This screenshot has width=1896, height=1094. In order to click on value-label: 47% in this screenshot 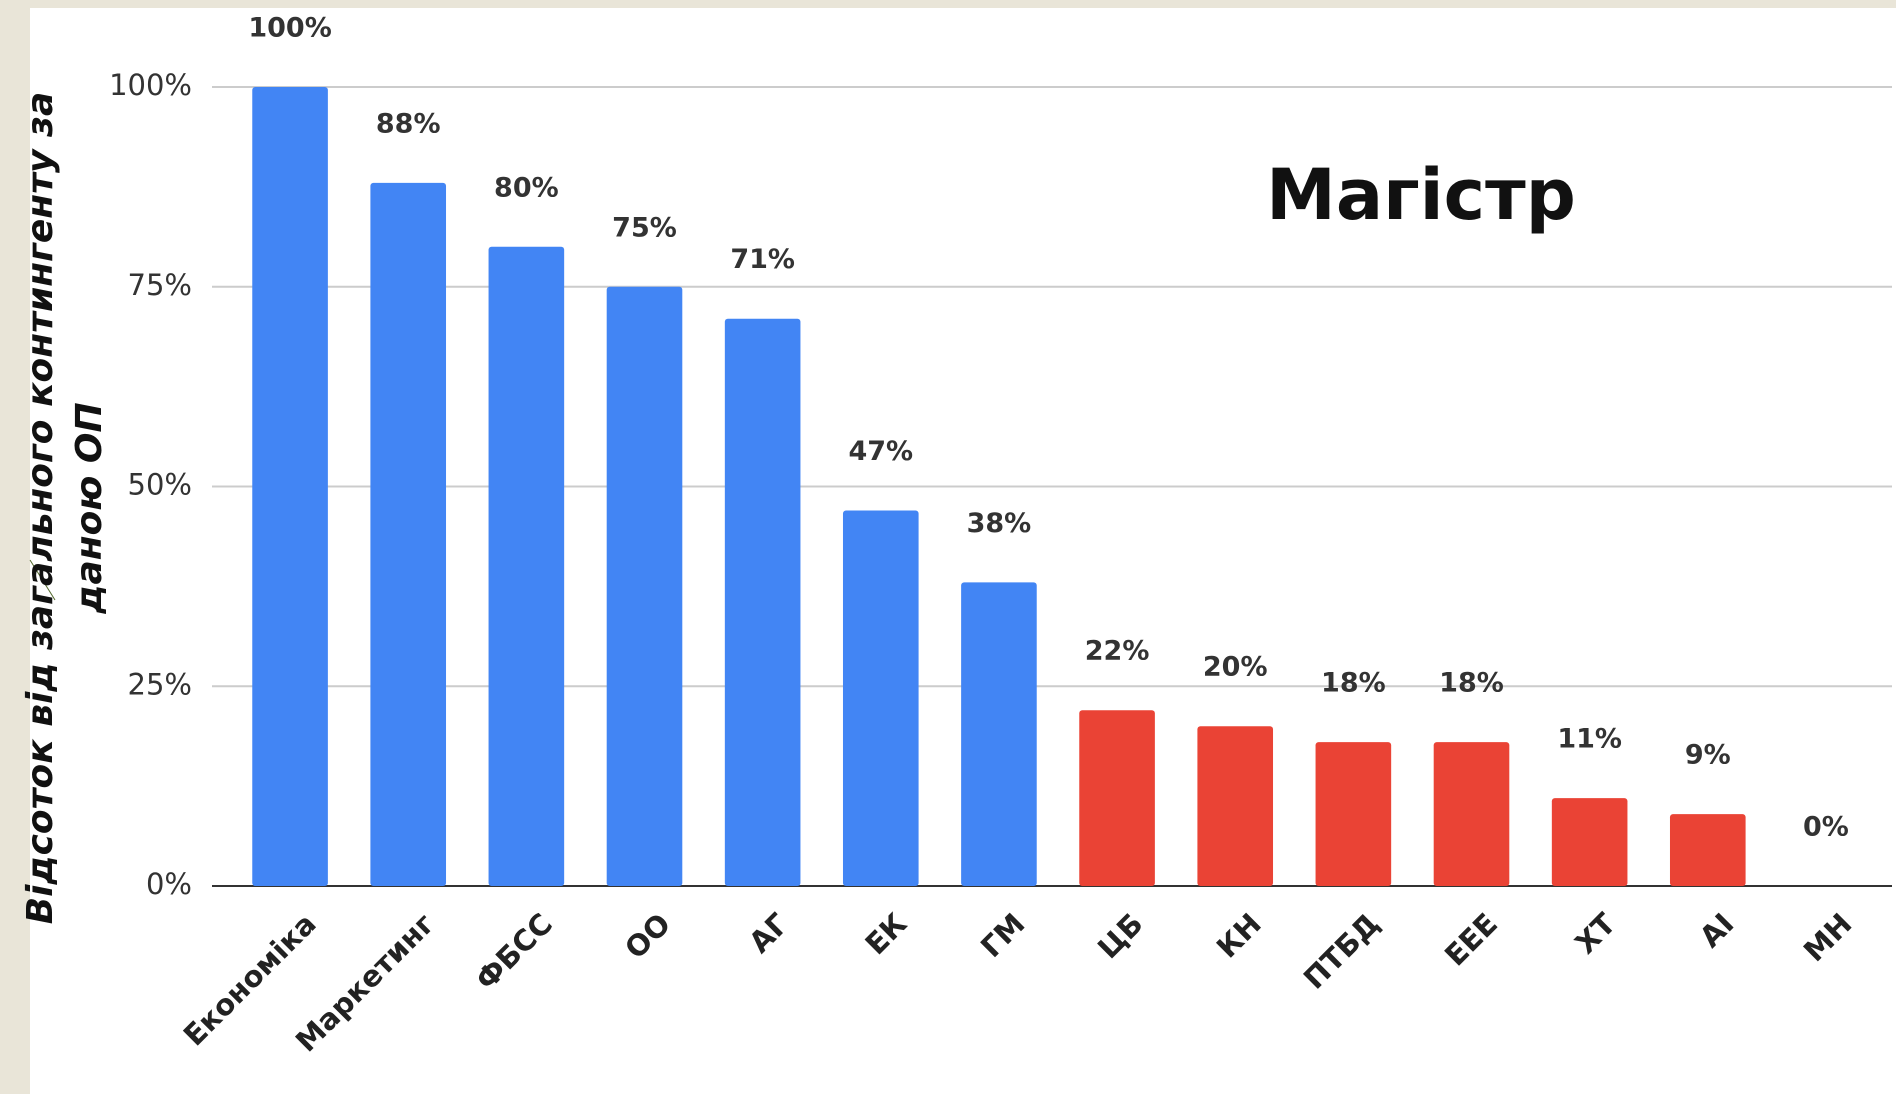, I will do `click(880, 451)`.